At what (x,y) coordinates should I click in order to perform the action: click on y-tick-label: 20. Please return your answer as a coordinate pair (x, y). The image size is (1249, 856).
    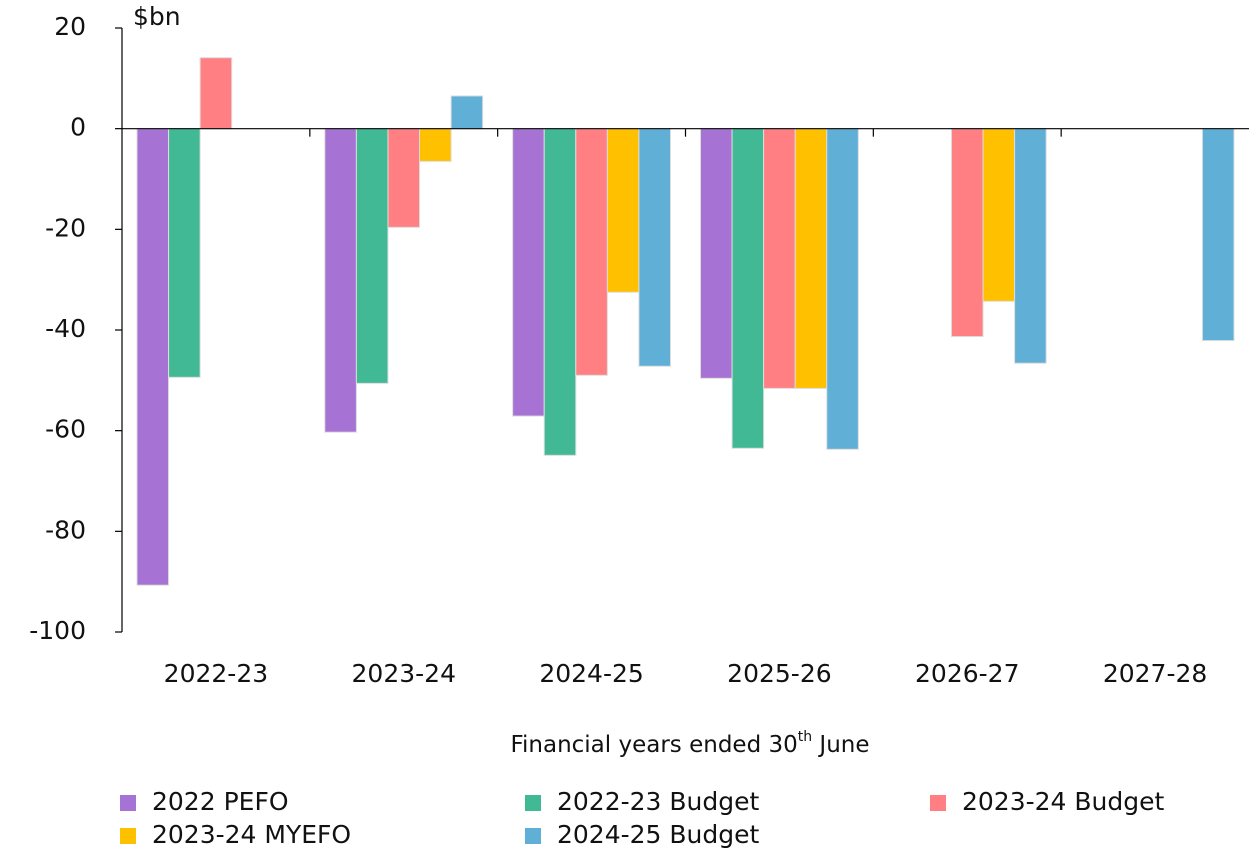
    Looking at the image, I should click on (70, 26).